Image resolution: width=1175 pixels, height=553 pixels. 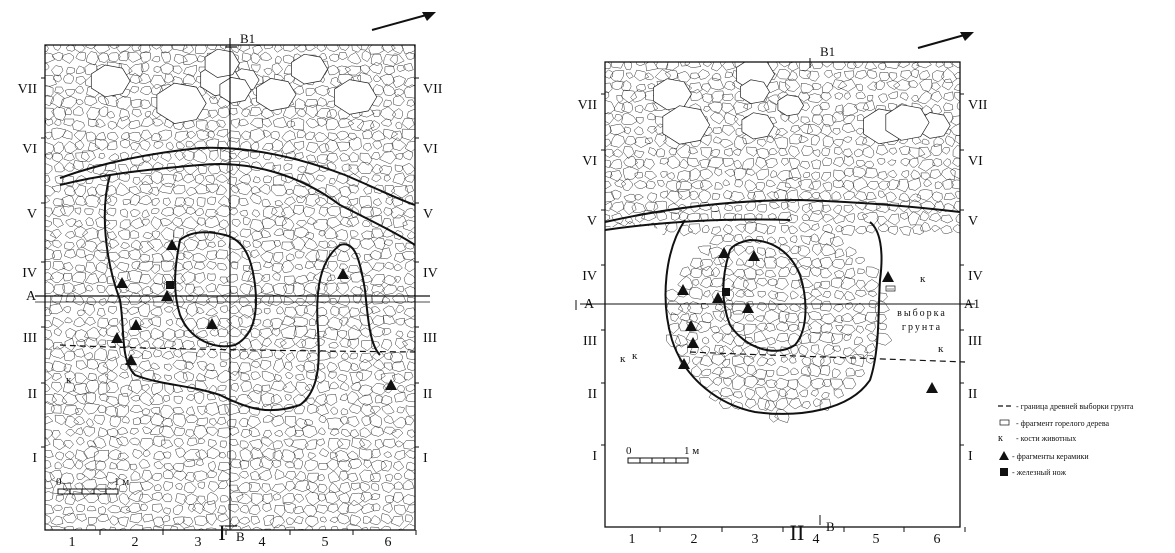 I want to click on iron-knife-icon, so click(x=170, y=285).